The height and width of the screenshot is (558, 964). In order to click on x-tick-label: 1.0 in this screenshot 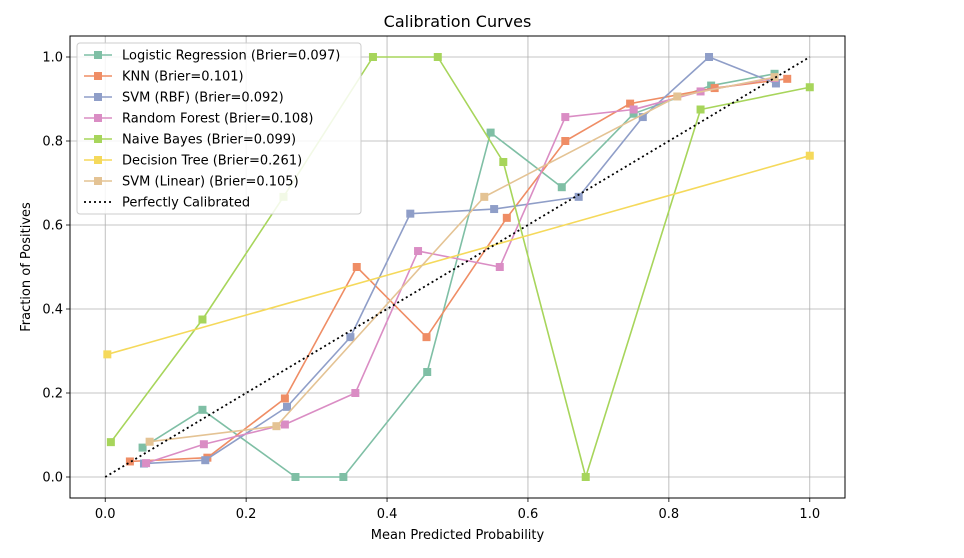, I will do `click(809, 514)`.